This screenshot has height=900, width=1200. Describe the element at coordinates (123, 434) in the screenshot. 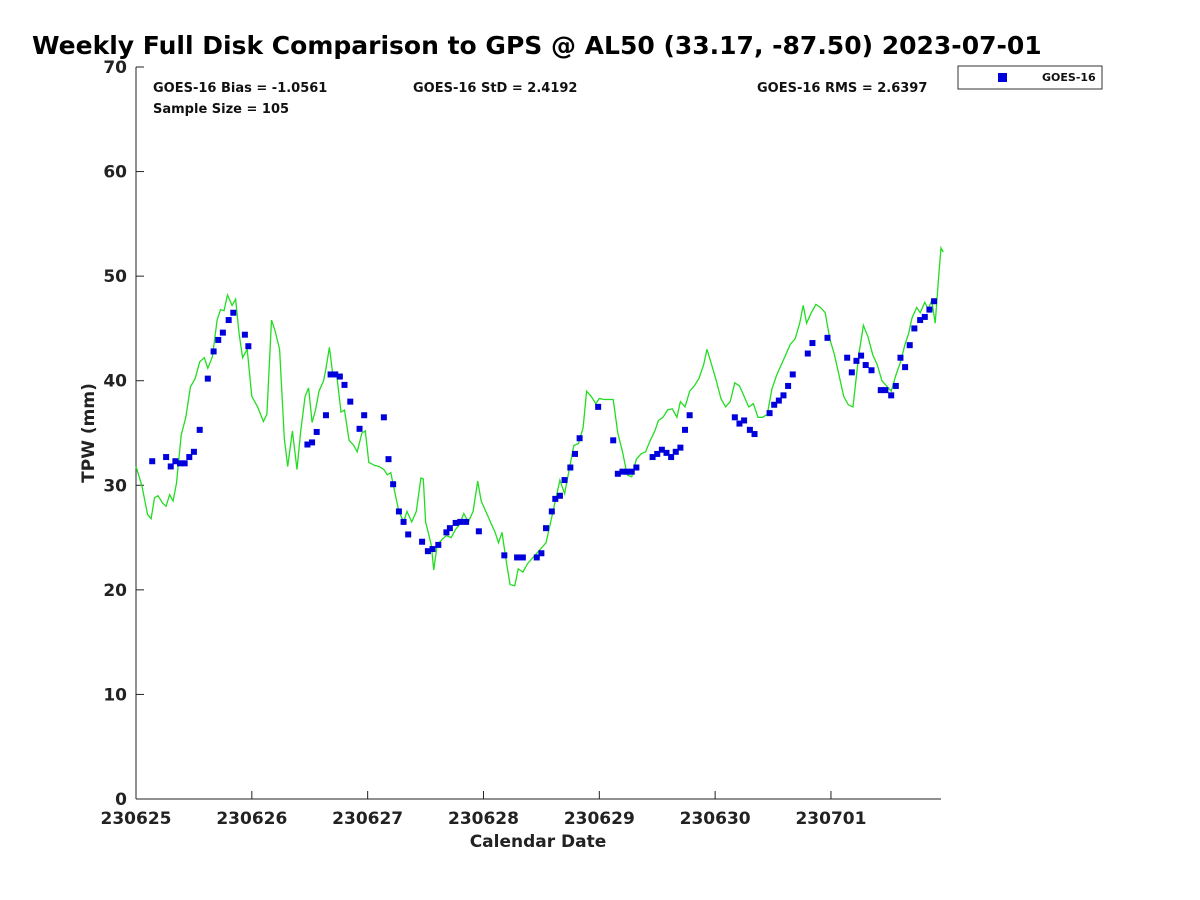

I see `y-ticks: 0 10 20 30 40 50 60 70` at that location.